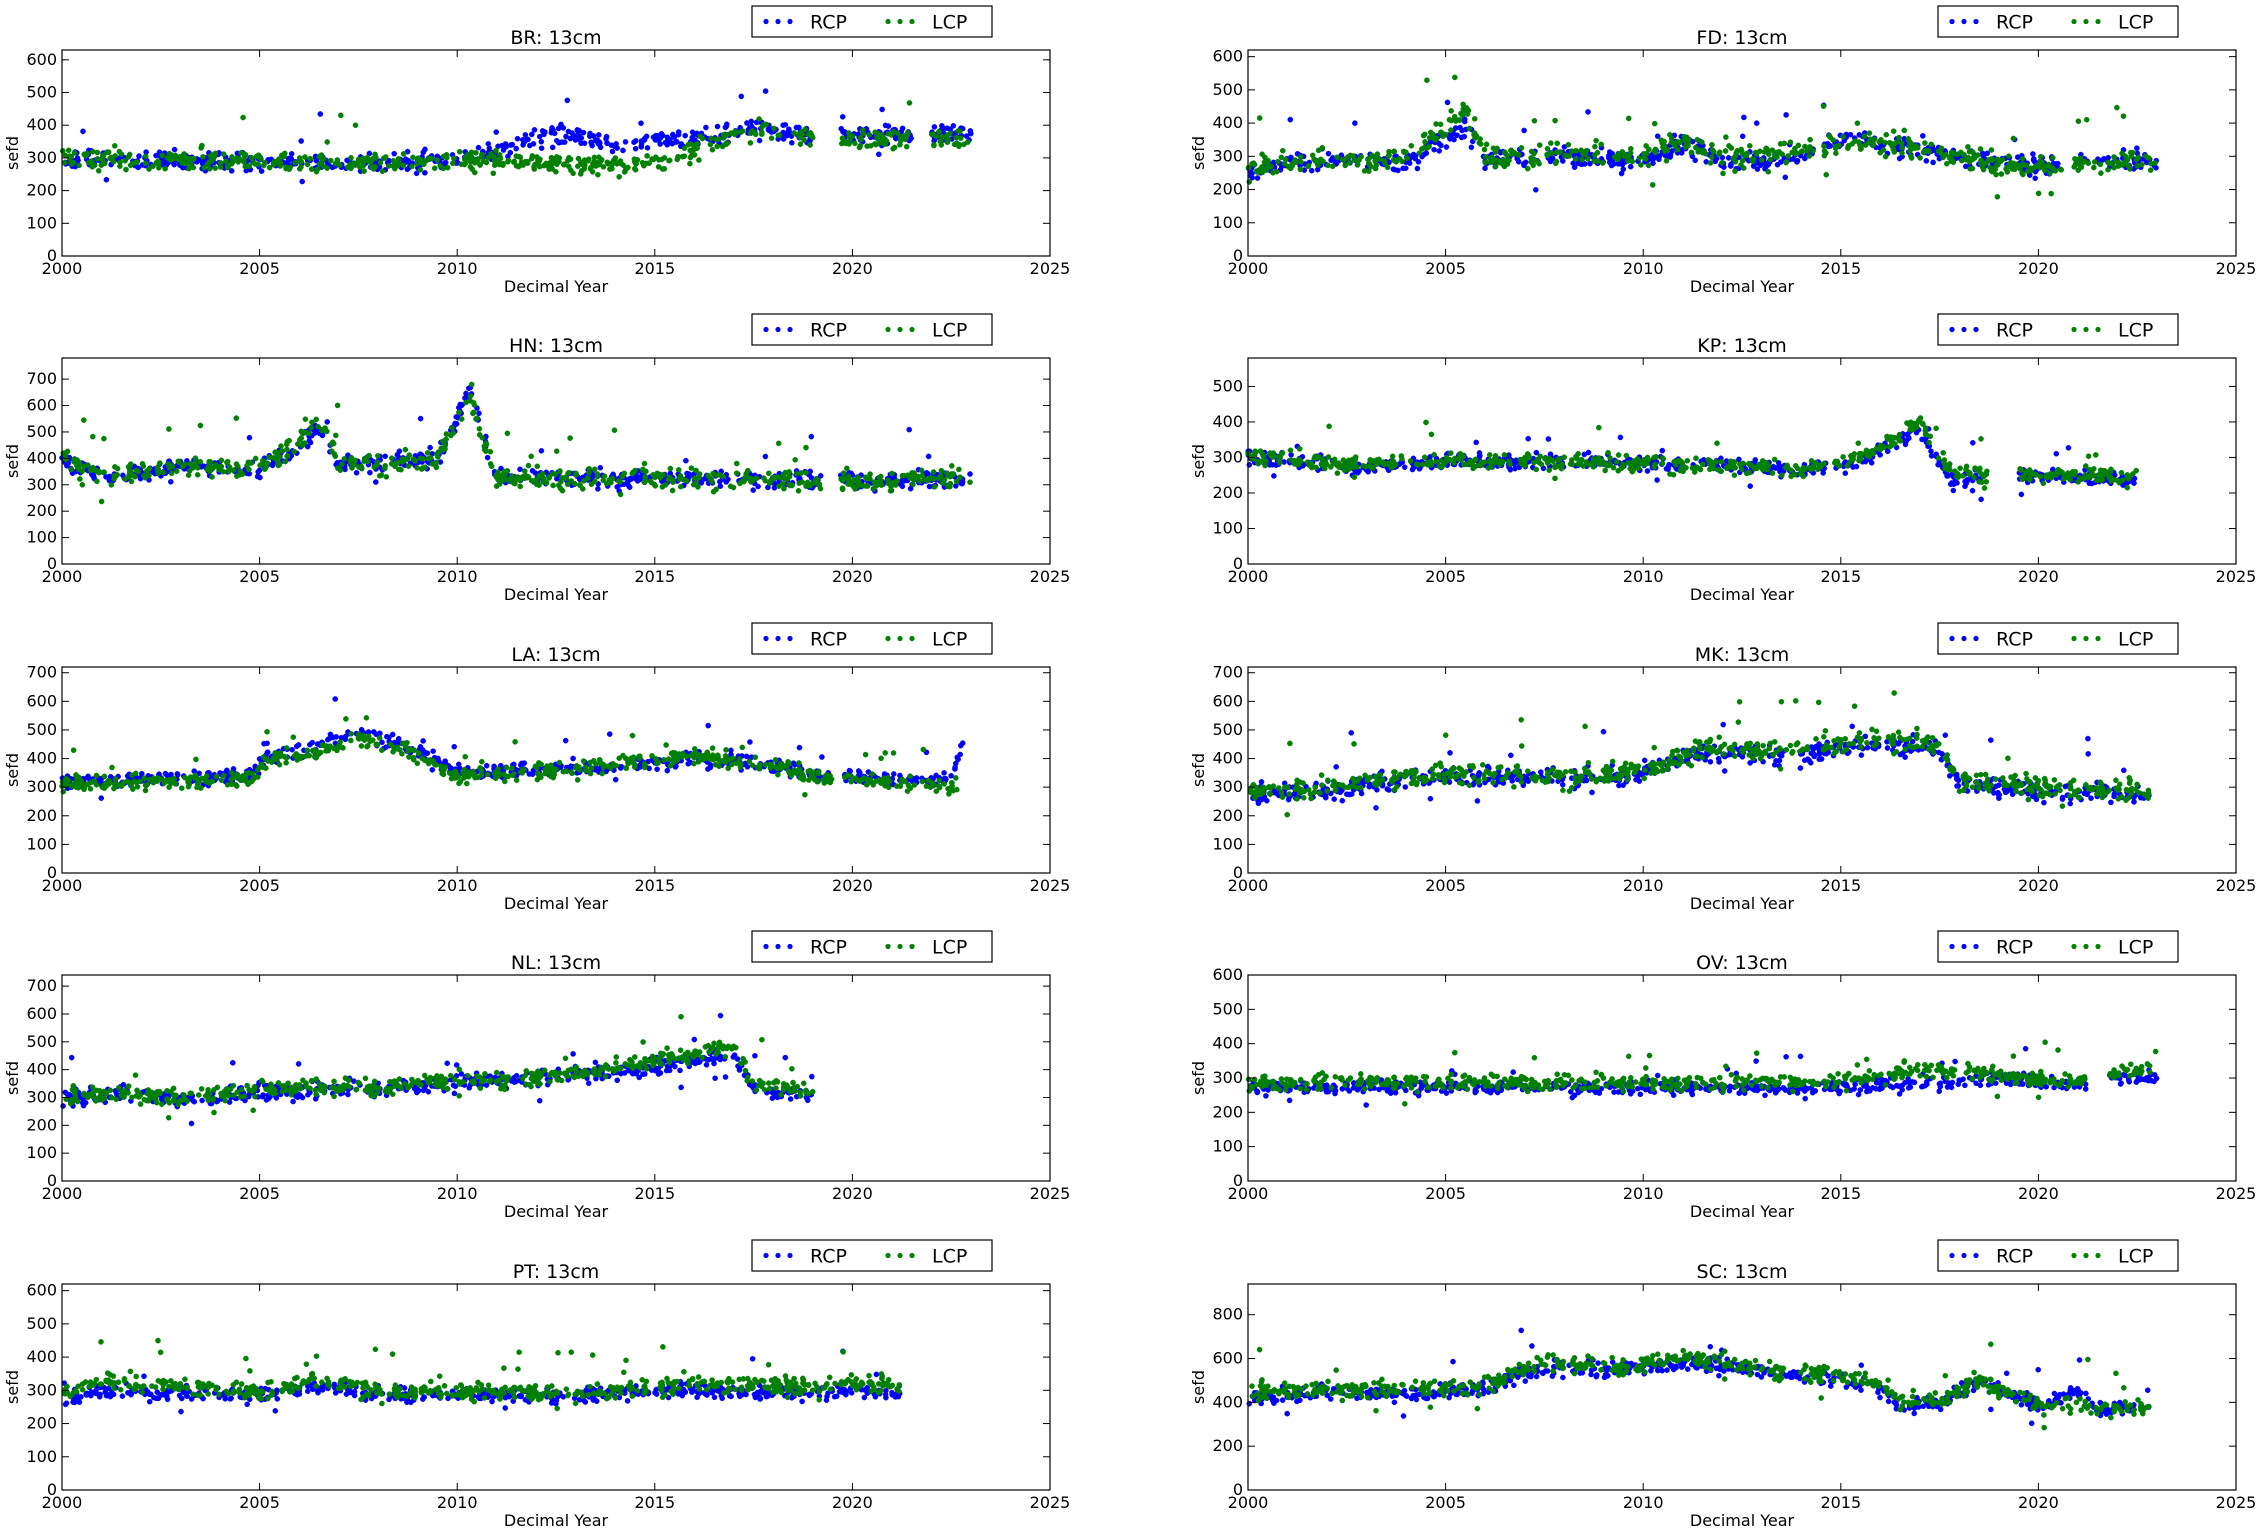 The height and width of the screenshot is (1537, 2264). I want to click on x-tick-label: 2015, so click(654, 576).